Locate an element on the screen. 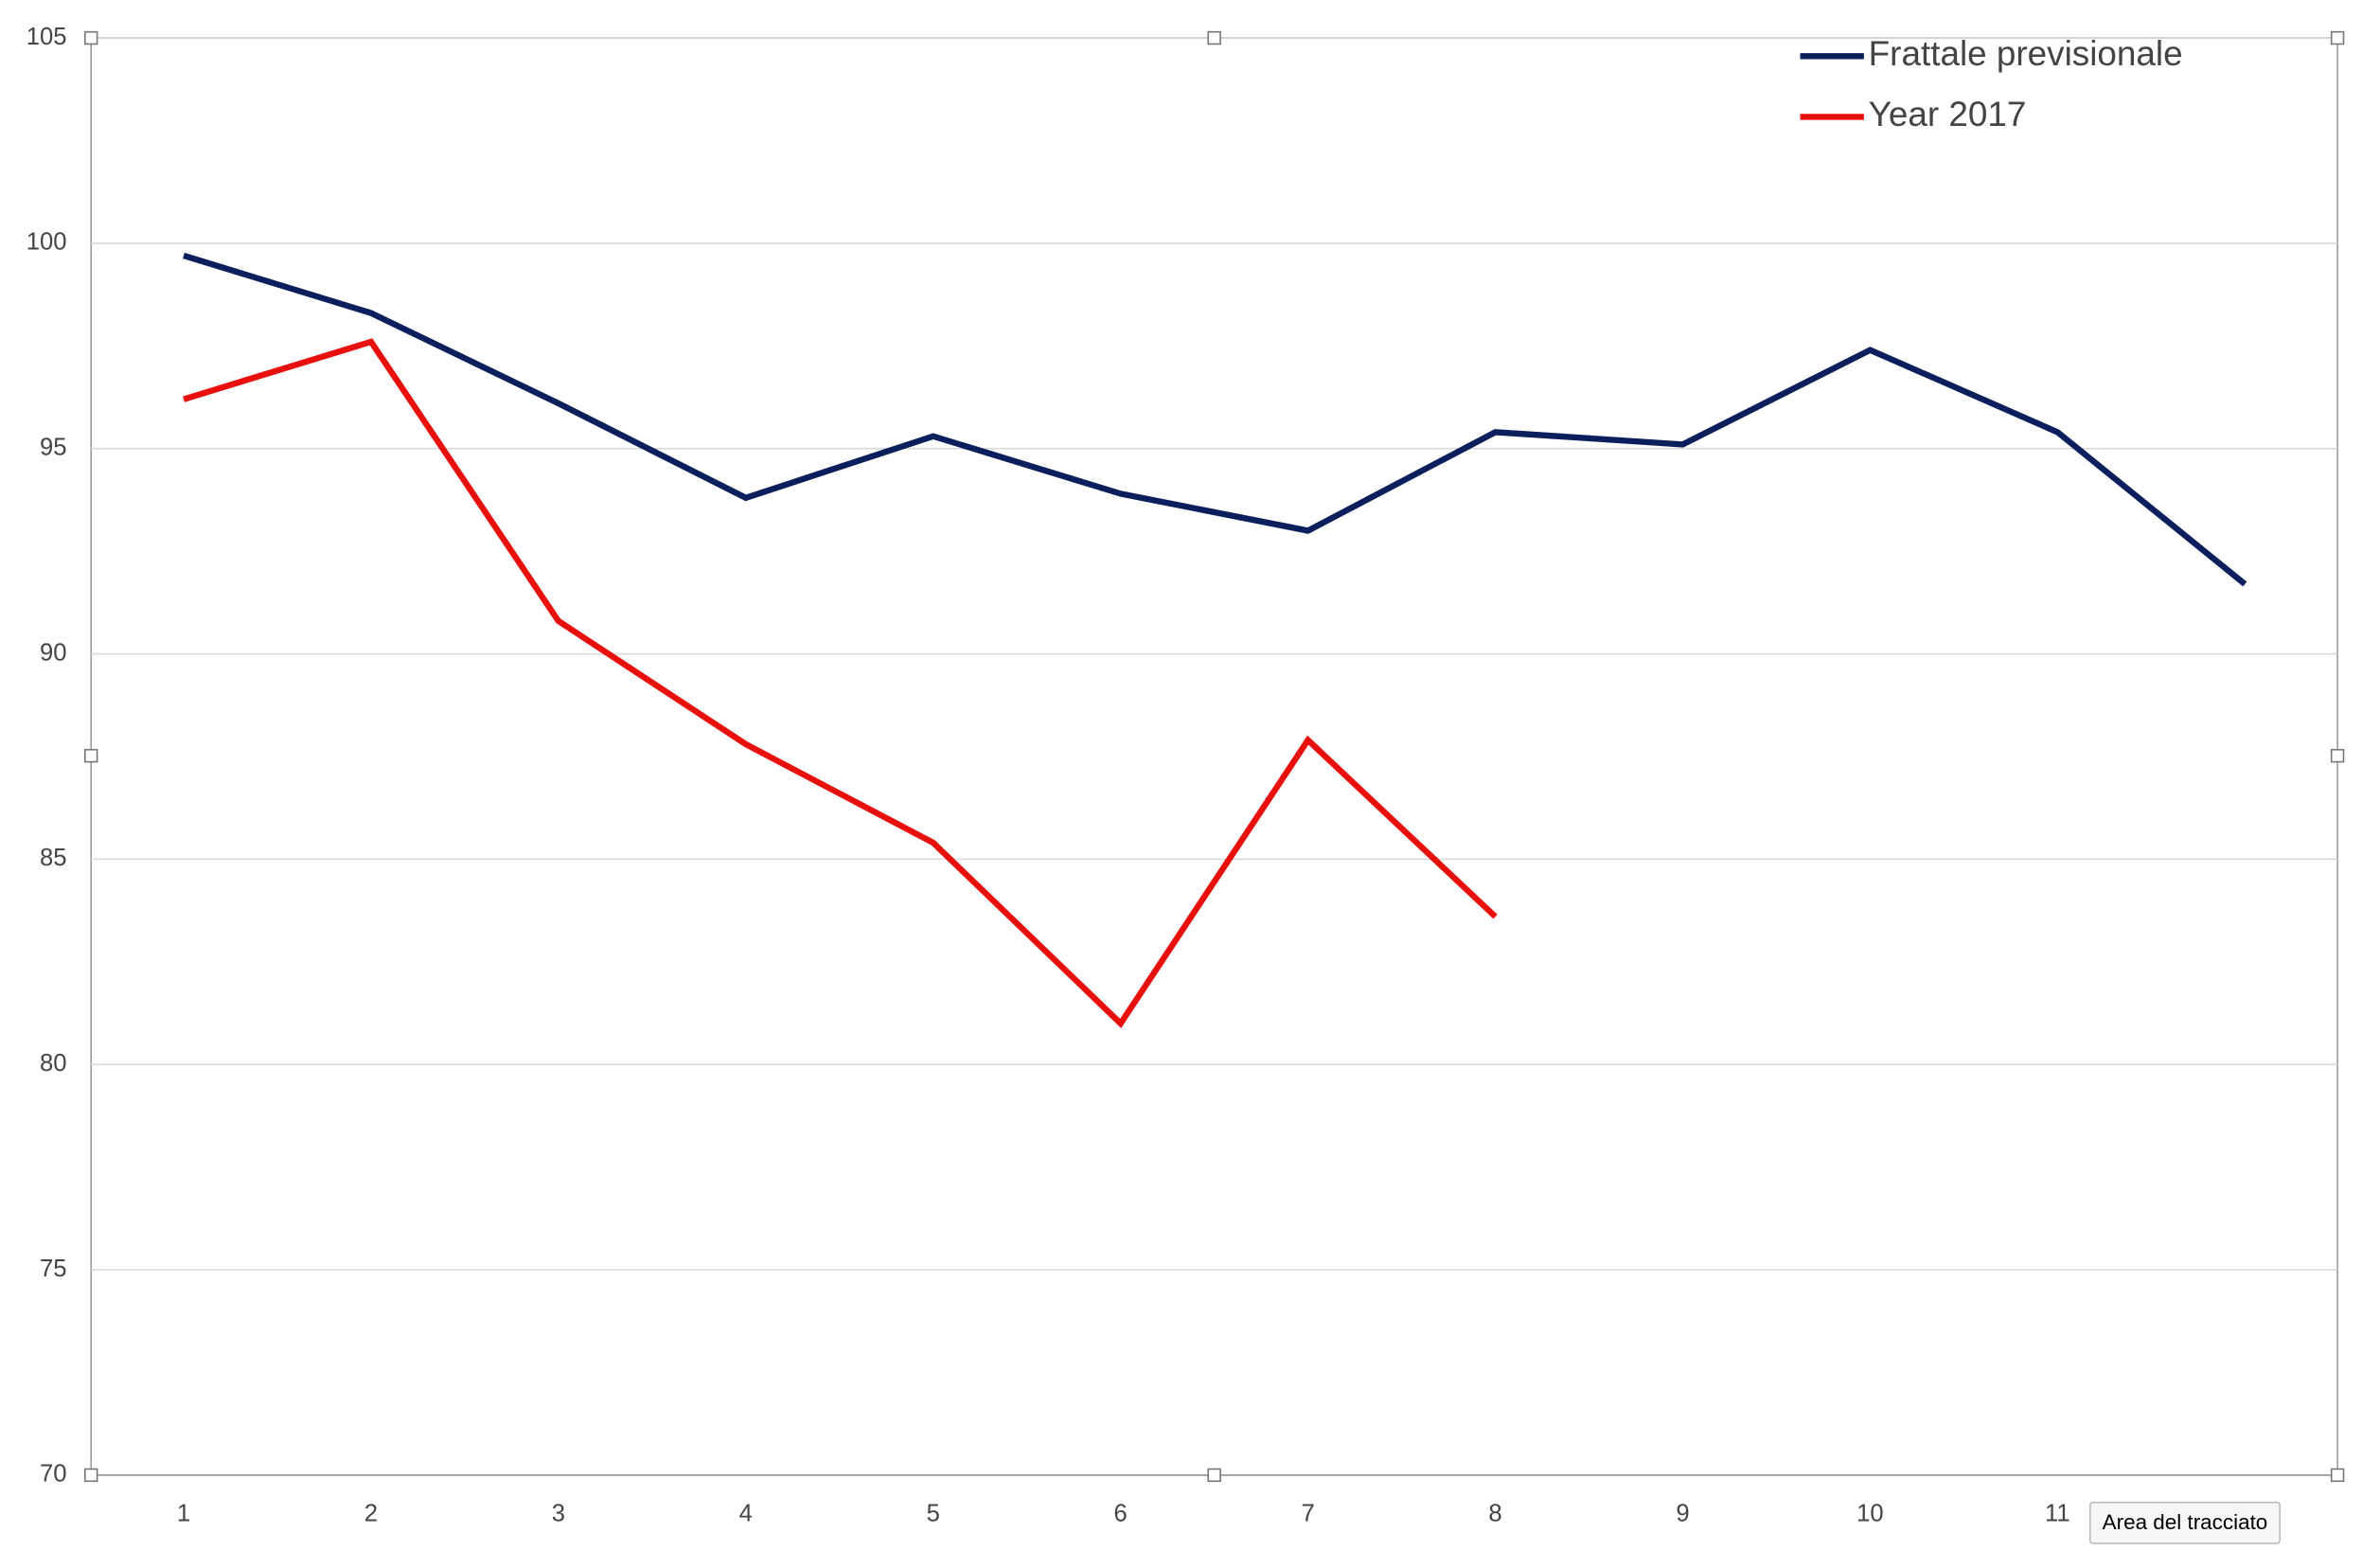  y-tick-label: 80 is located at coordinates (53, 1063).